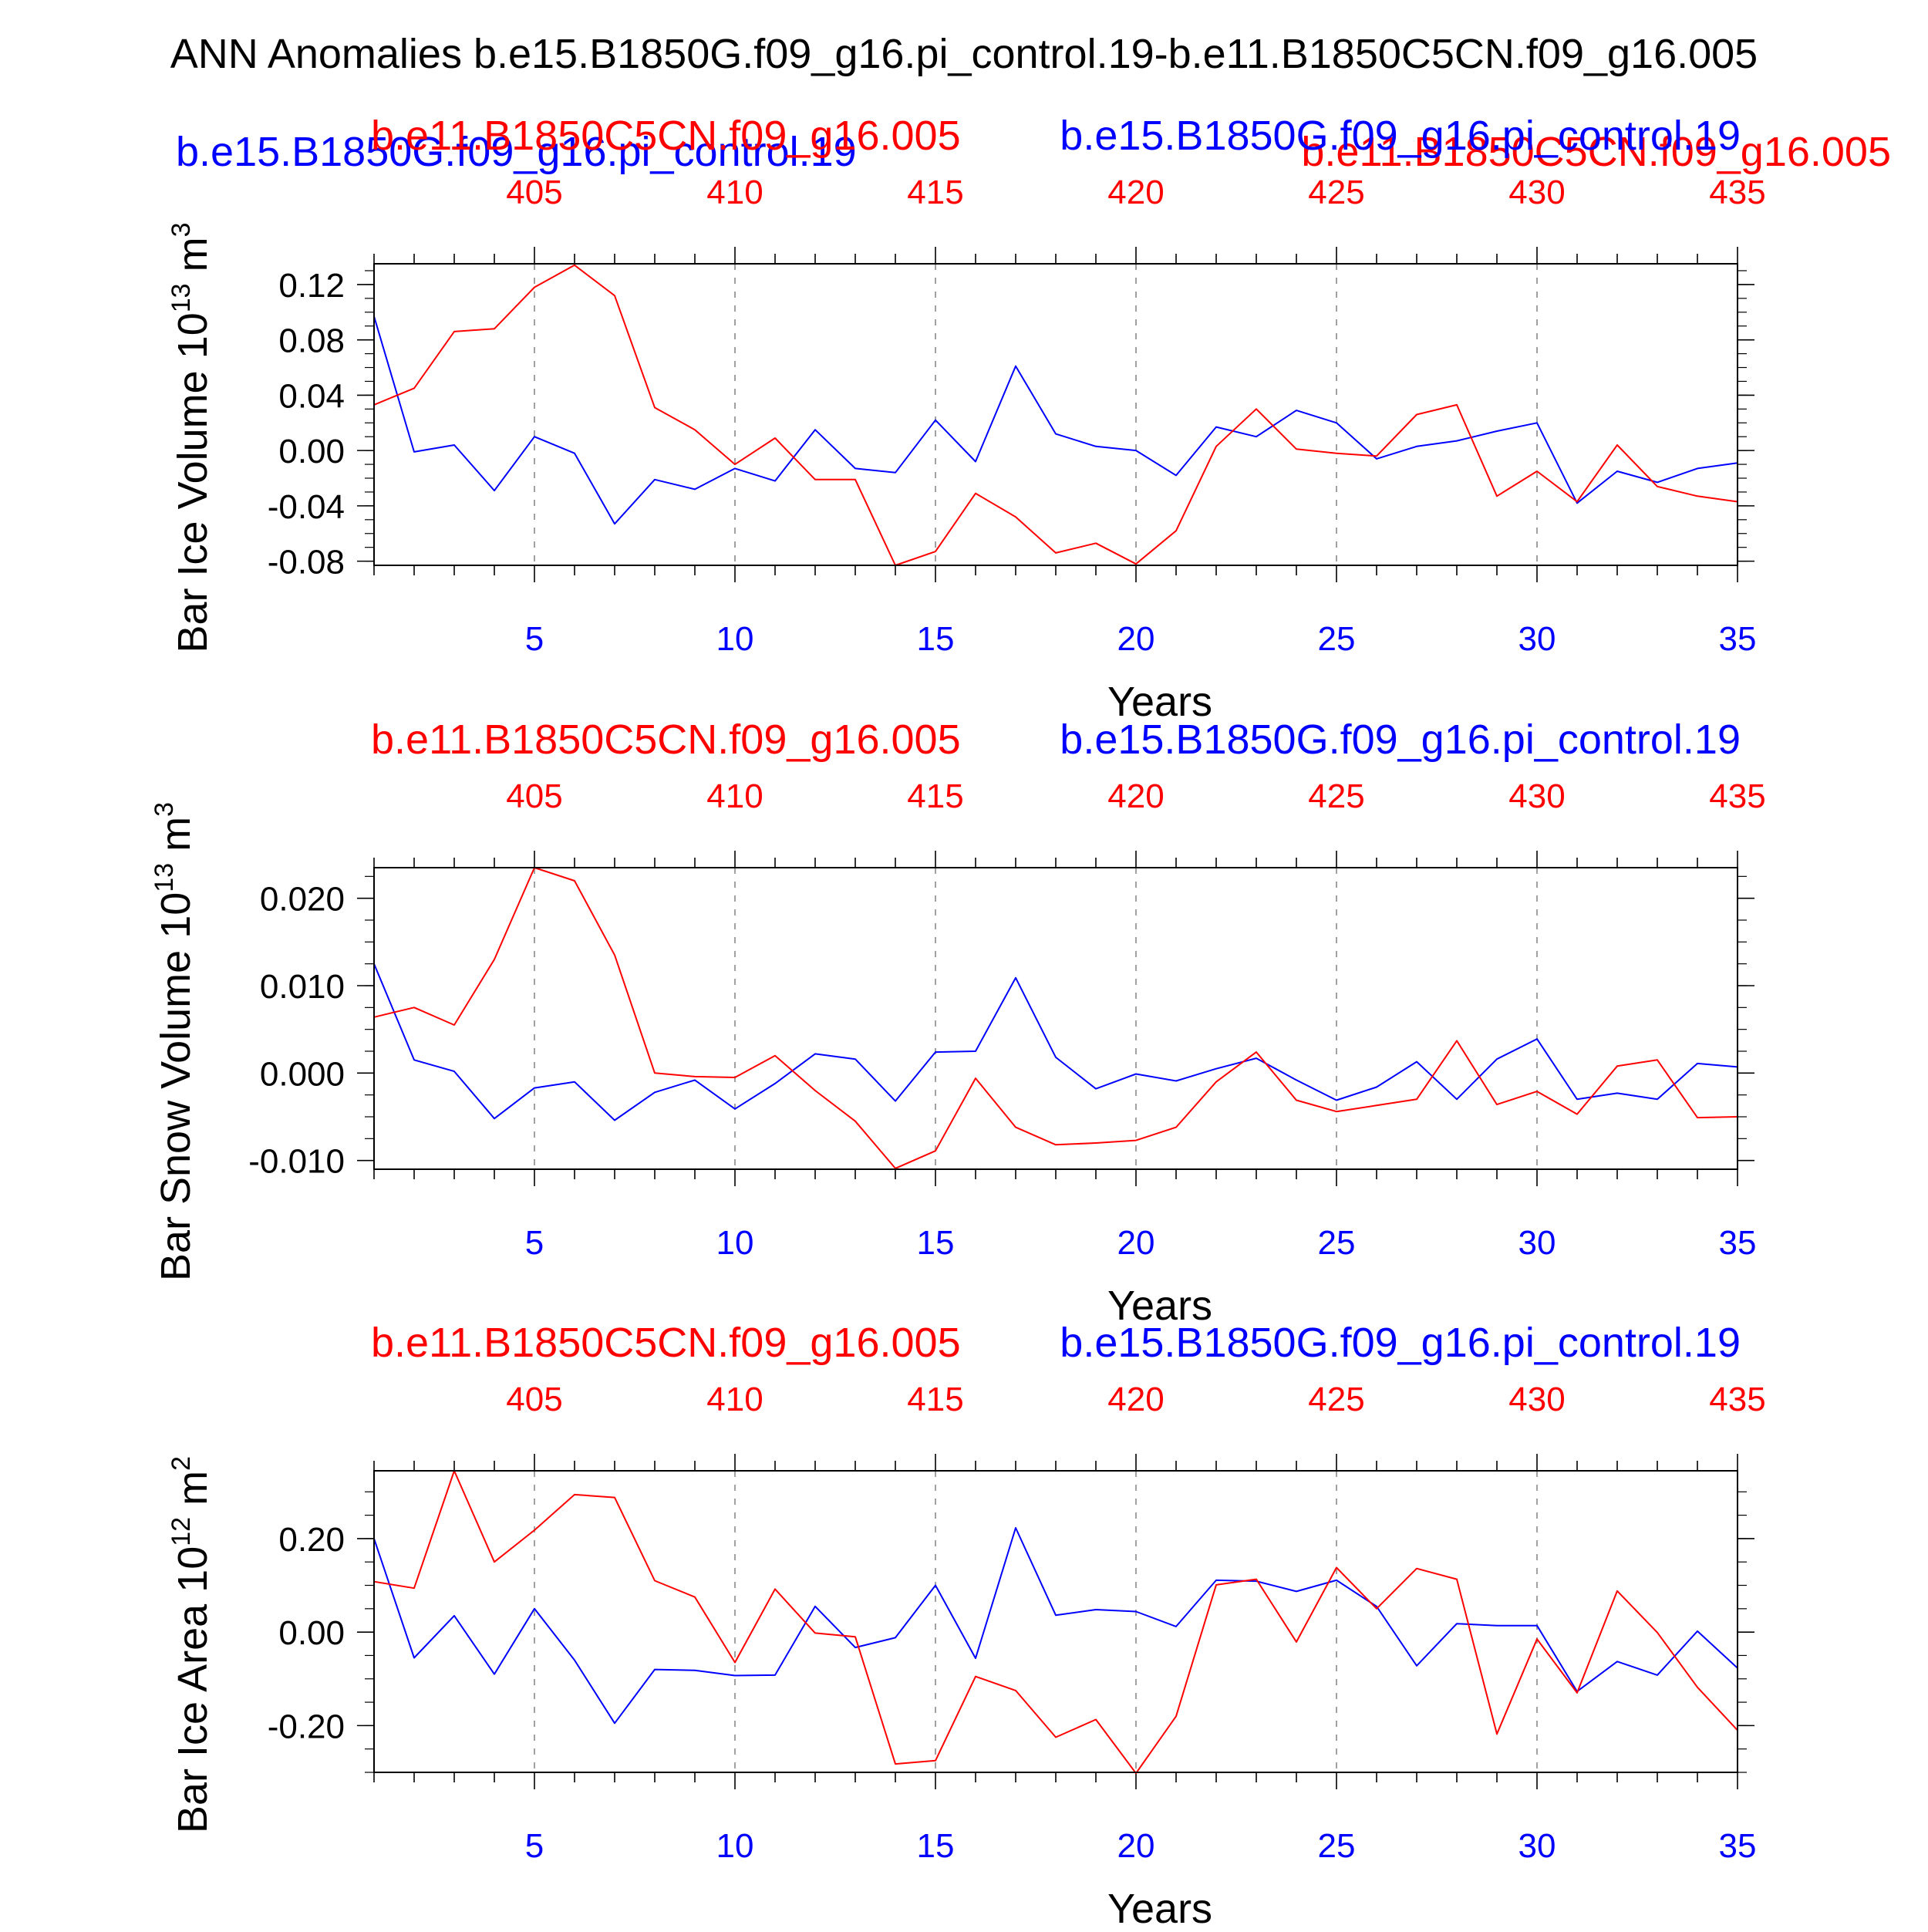 Image resolution: width=1928 pixels, height=1932 pixels. Describe the element at coordinates (176, 1086) in the screenshot. I see `y-axis-title-part: Bar Snow Volume 10` at that location.